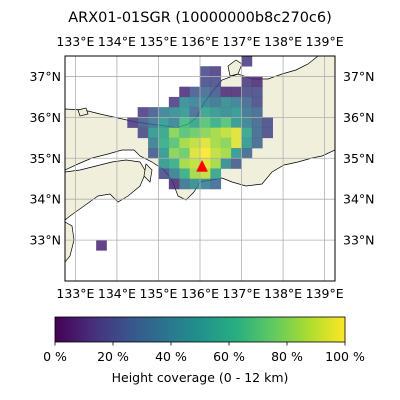  Describe the element at coordinates (55, 356) in the screenshot. I see `colorbar-tick-label: 0 %` at that location.